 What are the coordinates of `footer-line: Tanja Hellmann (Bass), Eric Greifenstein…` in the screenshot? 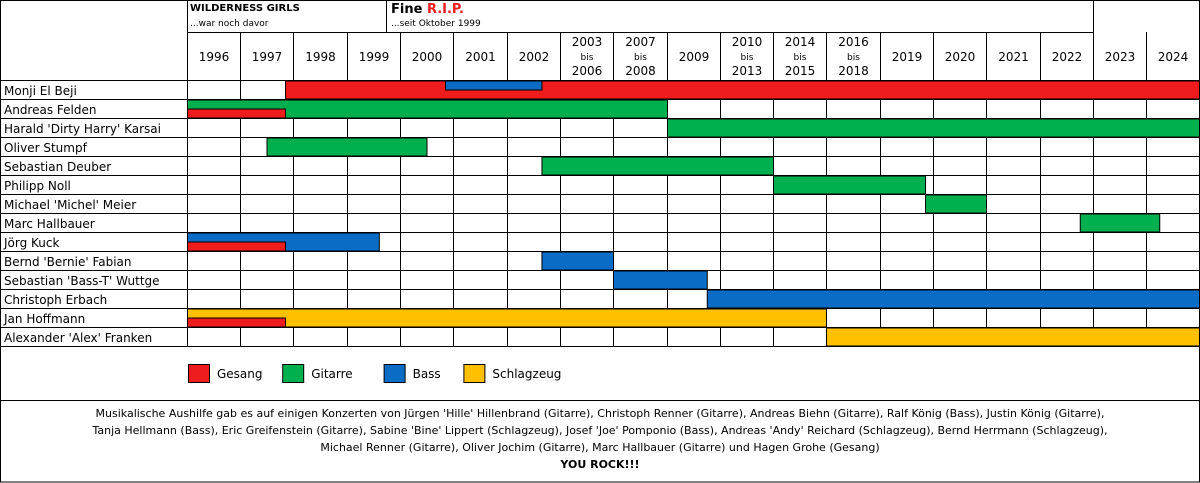 It's located at (599, 430).